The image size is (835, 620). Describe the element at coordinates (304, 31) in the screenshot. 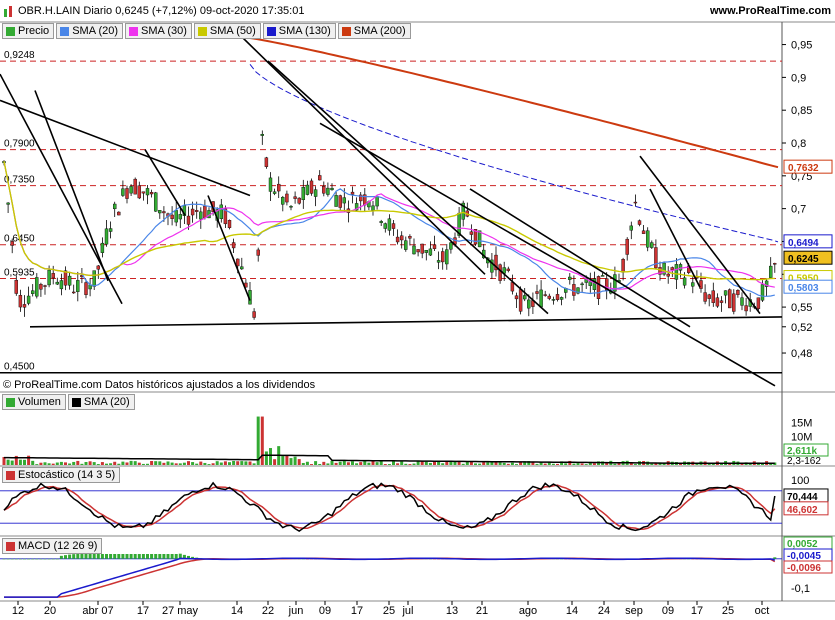

I see `legend-label: SMA (130)` at that location.